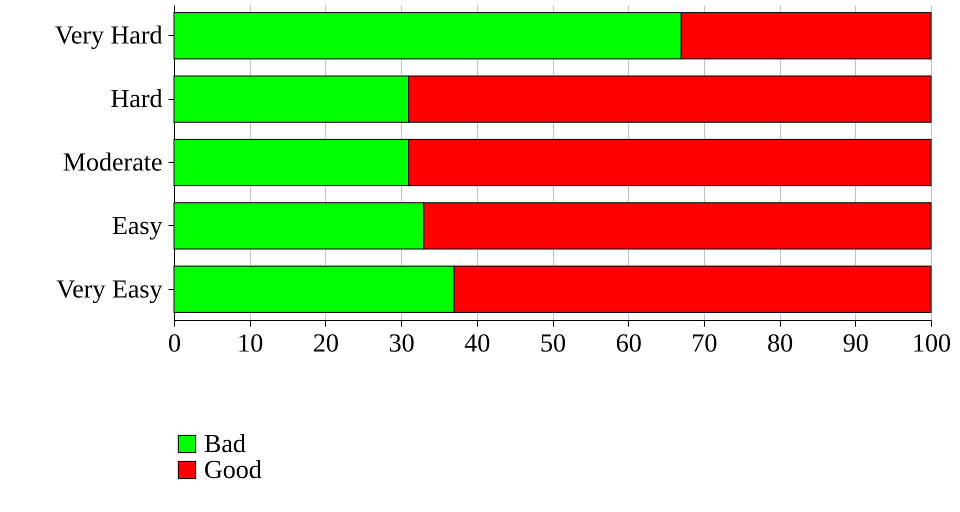  What do you see at coordinates (233, 469) in the screenshot?
I see `legend-label: Good` at bounding box center [233, 469].